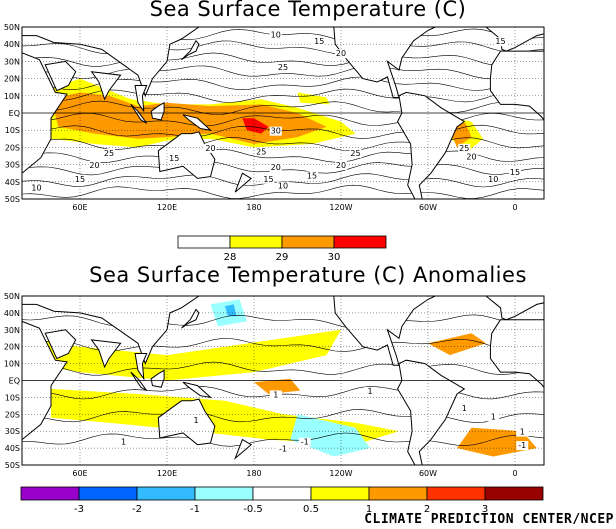  I want to click on map1-lat-label: 40N, so click(12, 44).